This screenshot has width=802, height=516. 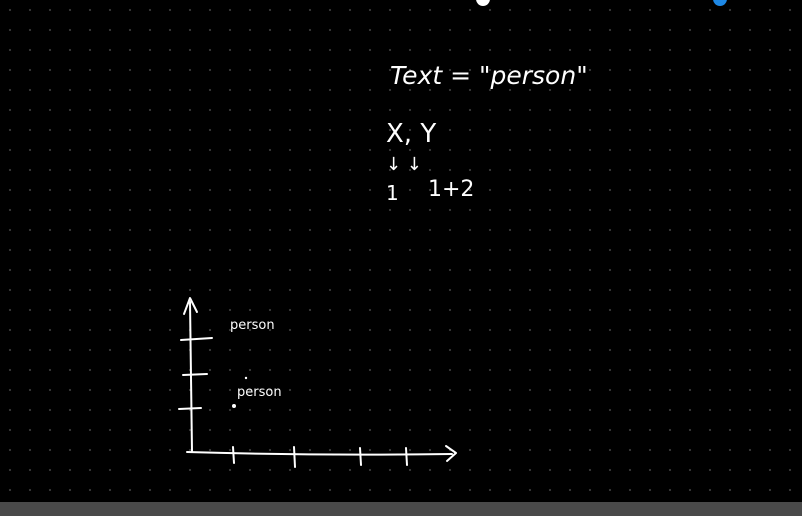 What do you see at coordinates (451, 189) in the screenshot?
I see `note-y-value: 1+2` at bounding box center [451, 189].